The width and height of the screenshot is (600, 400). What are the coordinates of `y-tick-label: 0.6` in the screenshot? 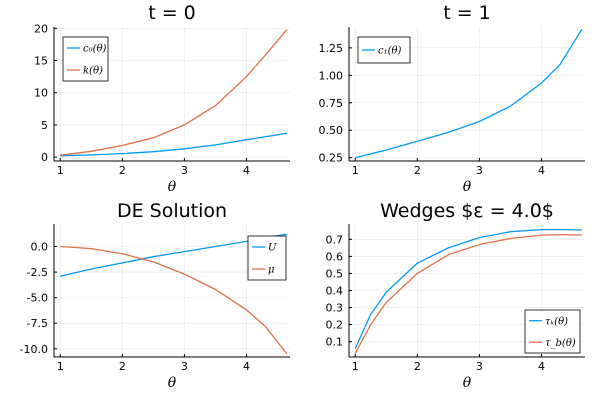 It's located at (335, 256).